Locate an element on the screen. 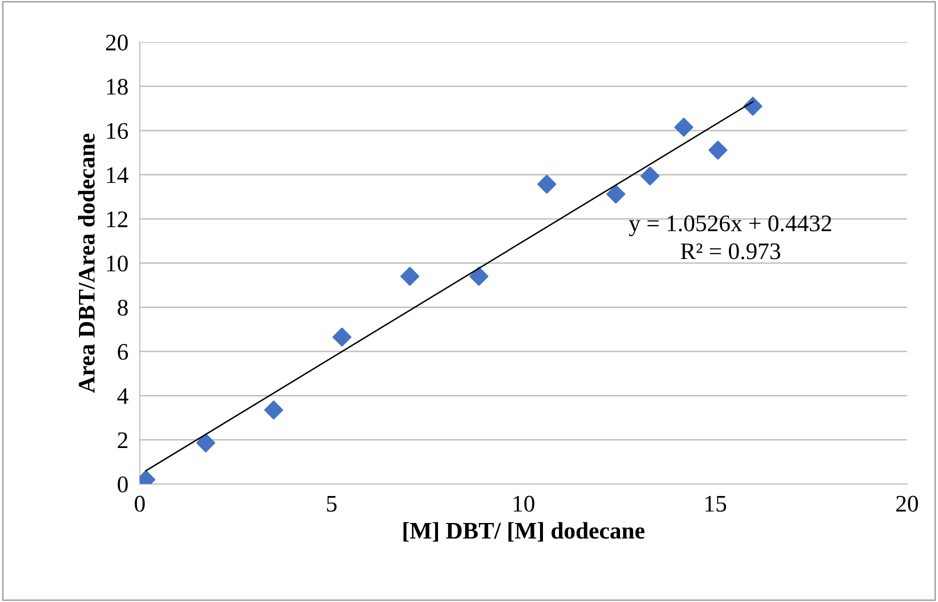  x-tick-label: 0 is located at coordinates (139, 504).